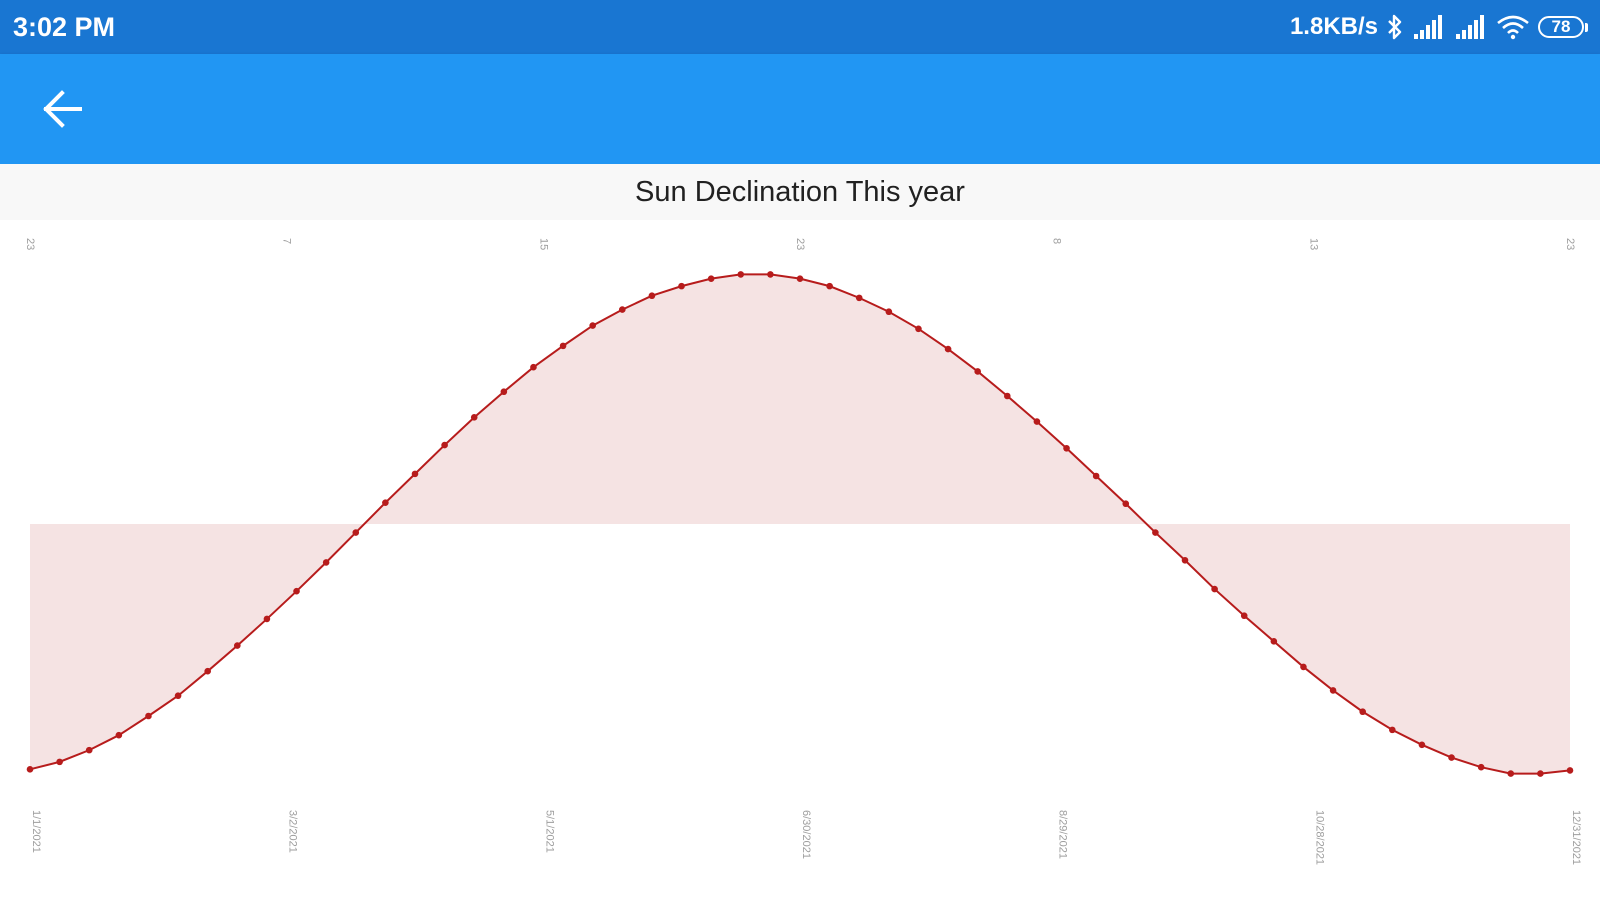  Describe the element at coordinates (287, 241) in the screenshot. I see `top-tick-label: 7` at that location.